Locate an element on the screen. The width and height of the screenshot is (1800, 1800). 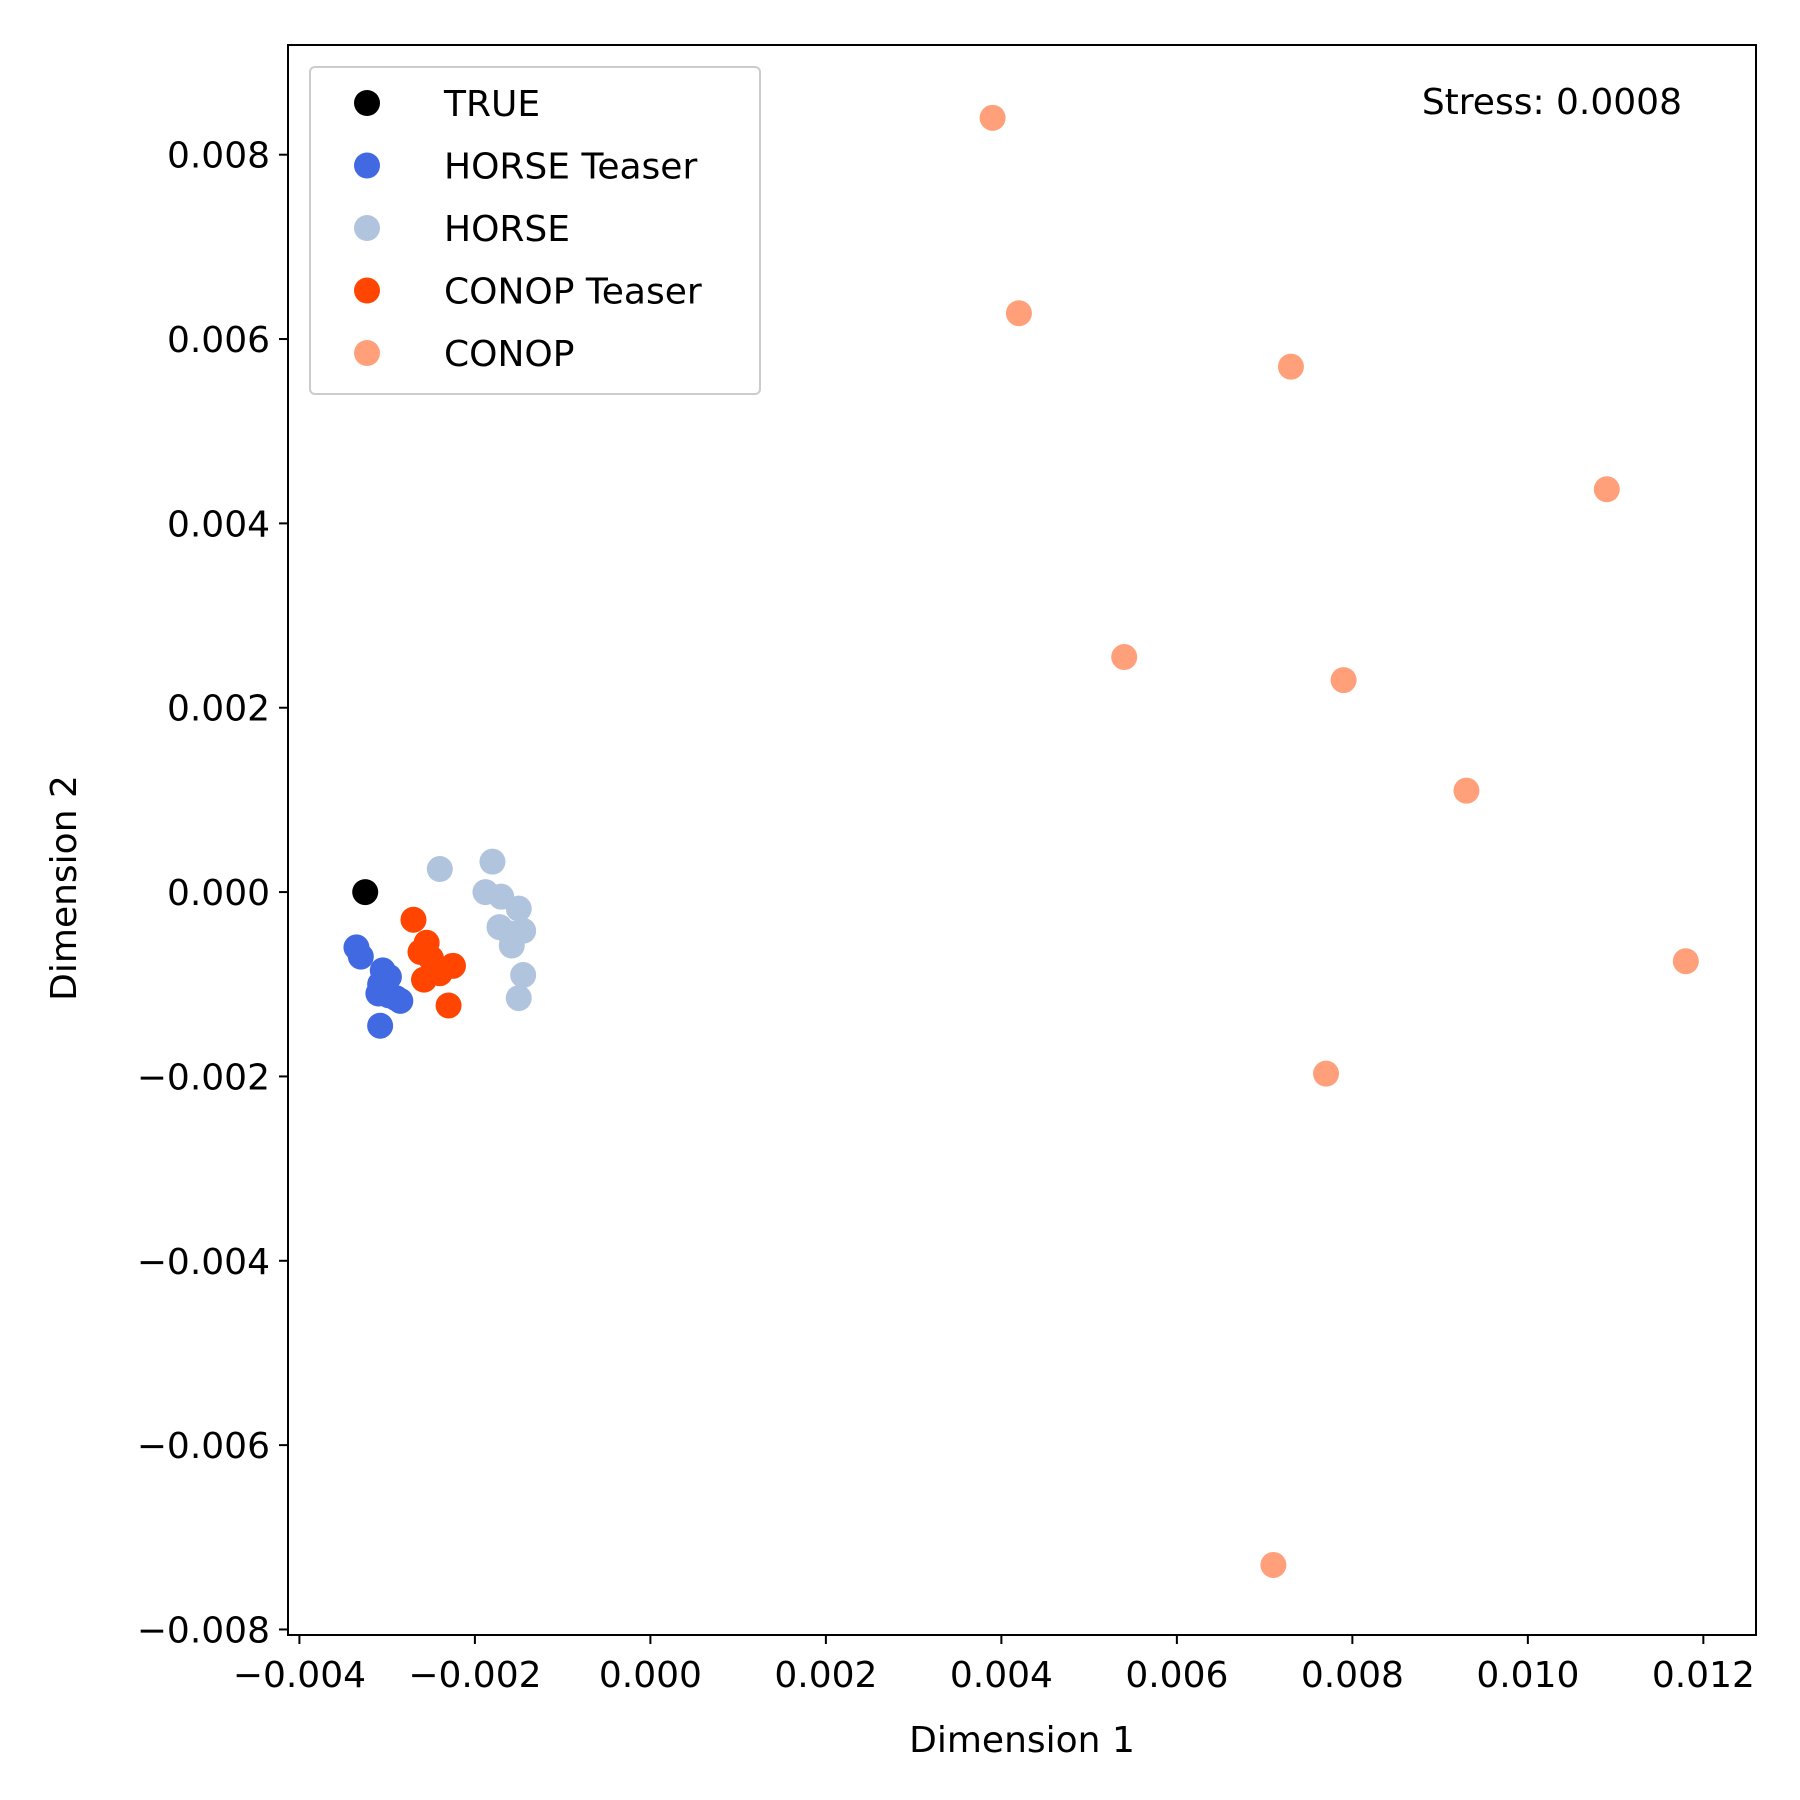
legend-items: TRUE HORSE Teaser HORSE CONOP Teaser CONOP is located at coordinates (528, 229).